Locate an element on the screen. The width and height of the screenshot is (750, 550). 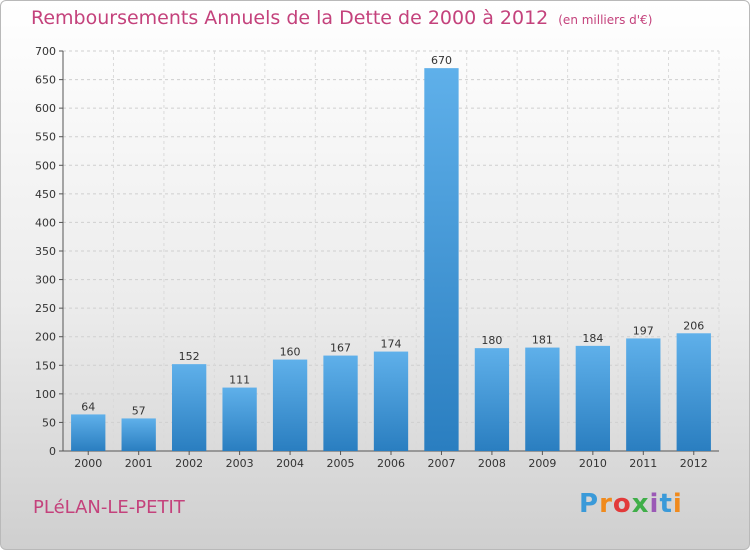
proxiti-logo: Proxiti is located at coordinates (631, 504).